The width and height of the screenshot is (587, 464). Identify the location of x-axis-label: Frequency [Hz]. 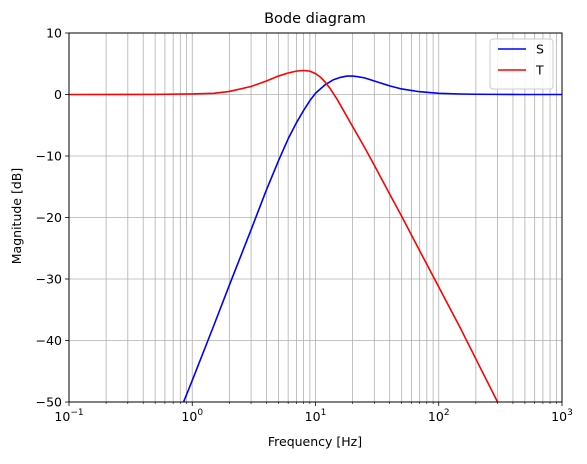
(315, 441).